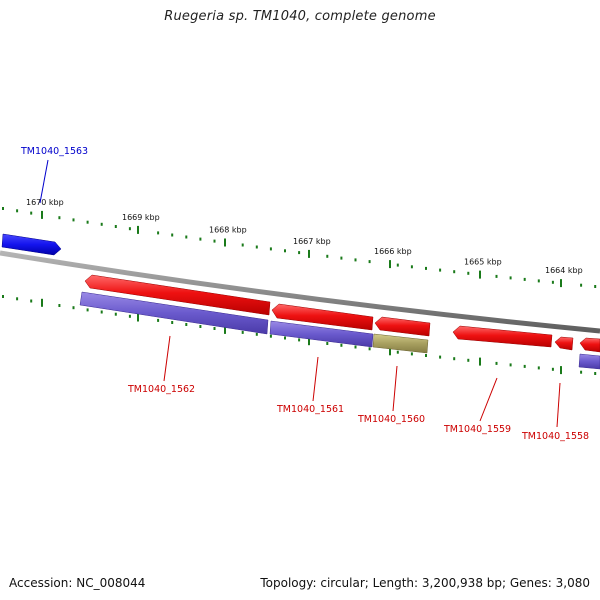  Describe the element at coordinates (228, 230) in the screenshot. I see `kbp-label: 1668 kbp` at that location.